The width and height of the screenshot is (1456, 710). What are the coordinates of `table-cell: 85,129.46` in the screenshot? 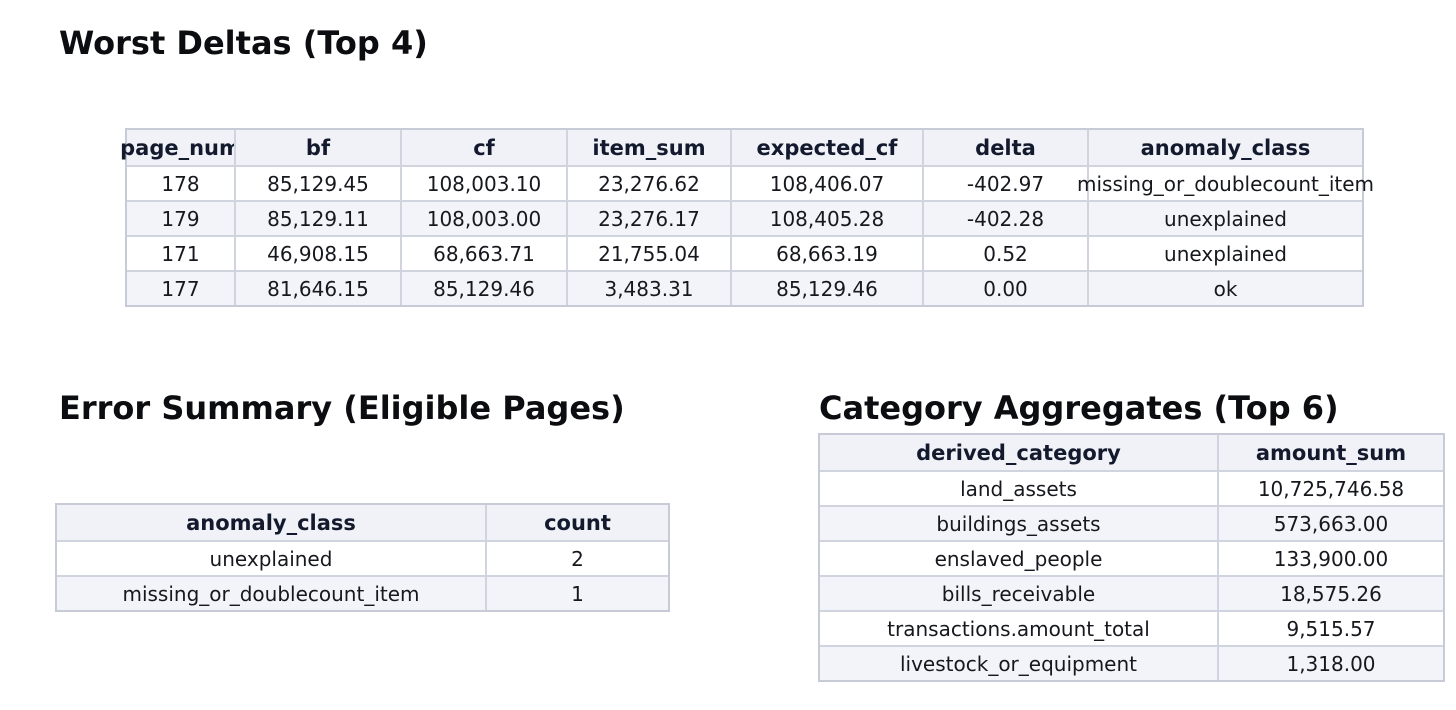 It's located at (483, 287).